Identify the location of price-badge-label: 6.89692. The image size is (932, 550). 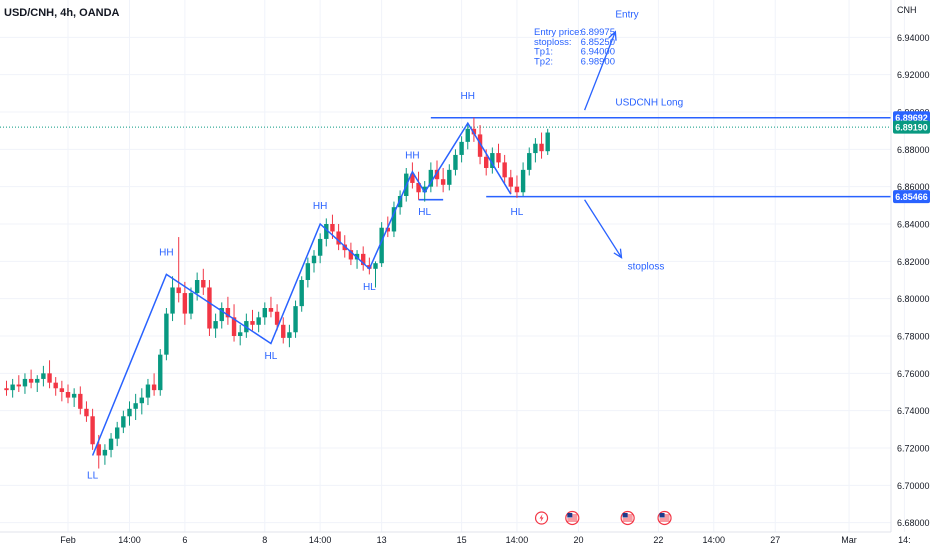
(911, 118).